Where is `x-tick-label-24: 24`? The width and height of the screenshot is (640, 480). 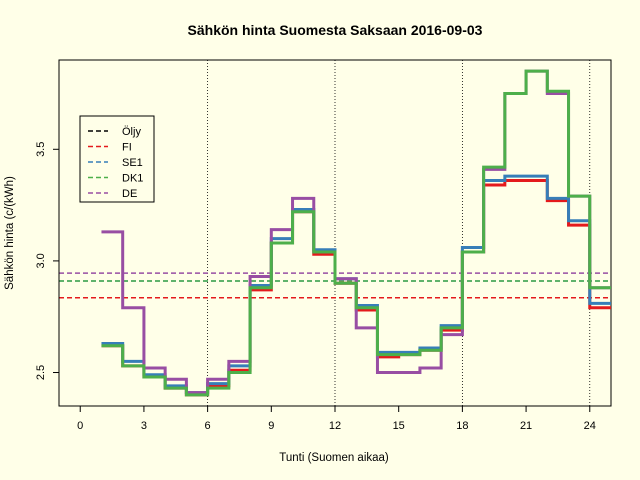 x-tick-label-24: 24 is located at coordinates (590, 426).